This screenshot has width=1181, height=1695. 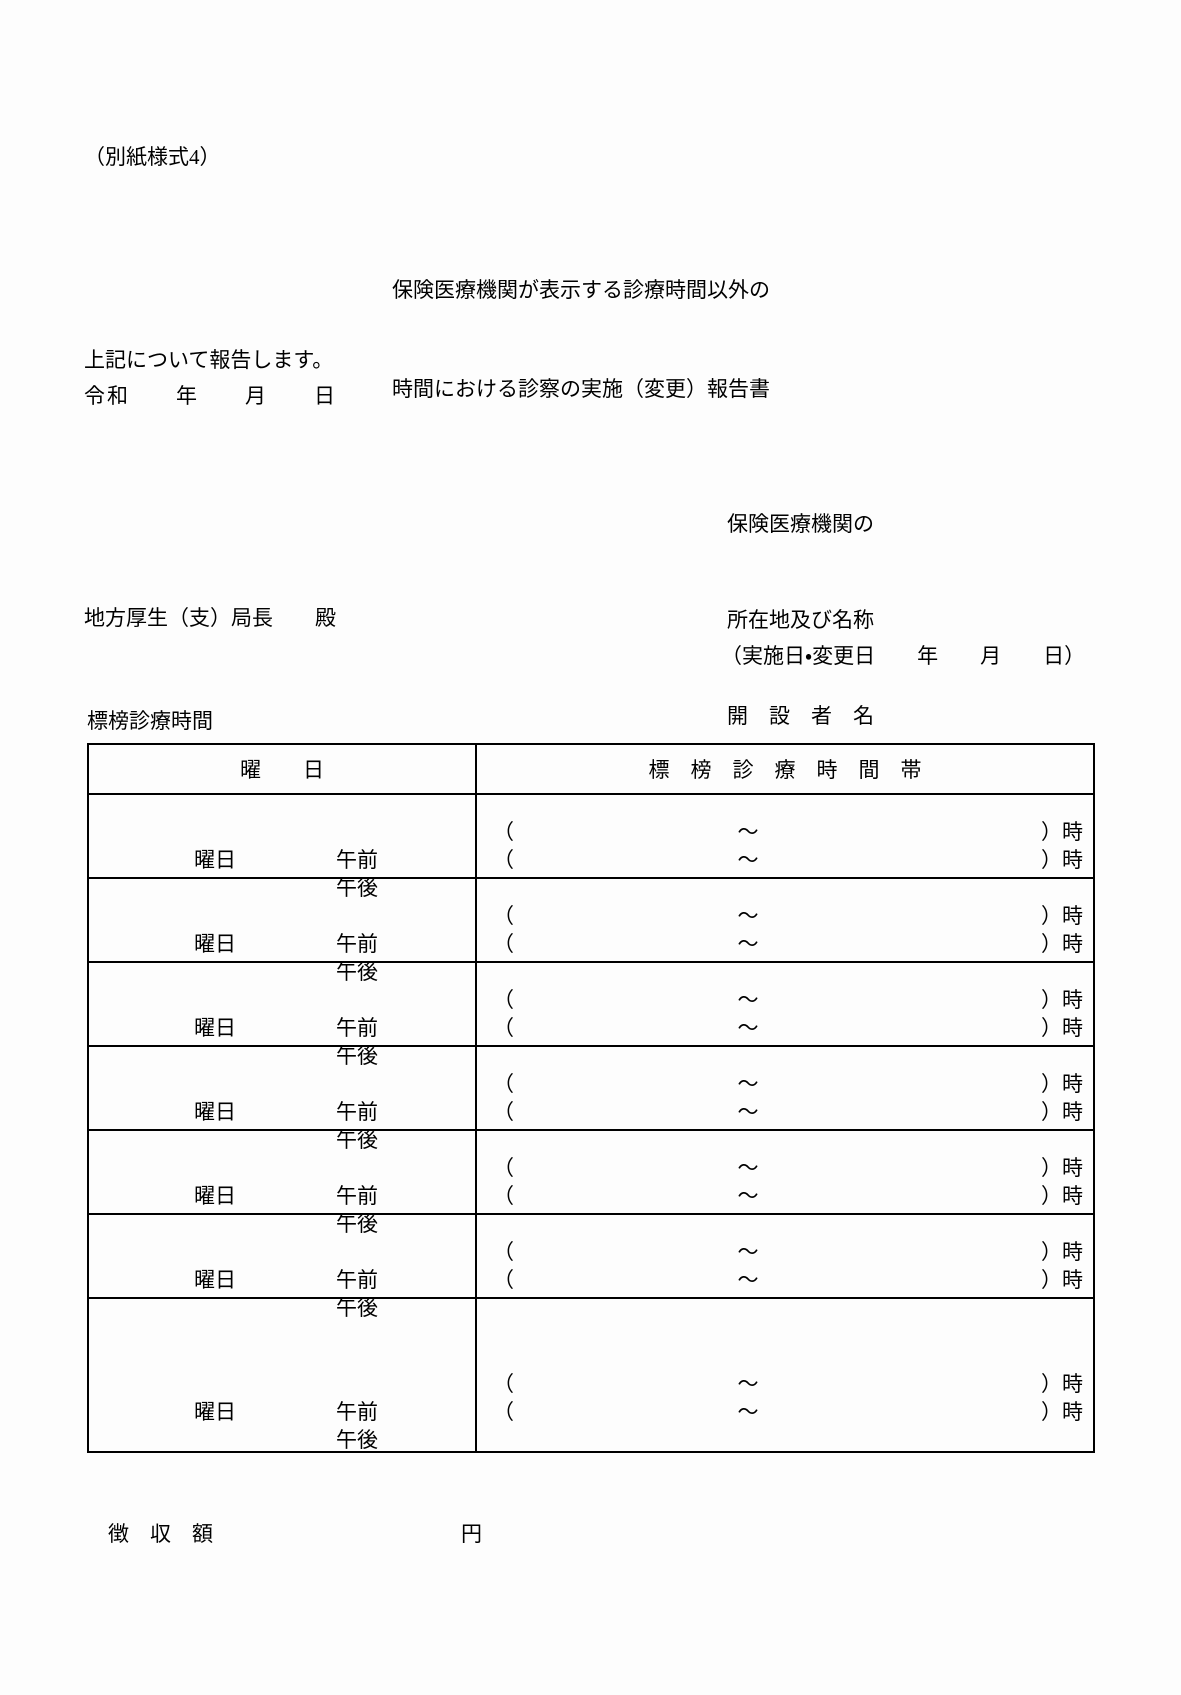 What do you see at coordinates (471, 1534) in the screenshot?
I see `fee-unit: 円` at bounding box center [471, 1534].